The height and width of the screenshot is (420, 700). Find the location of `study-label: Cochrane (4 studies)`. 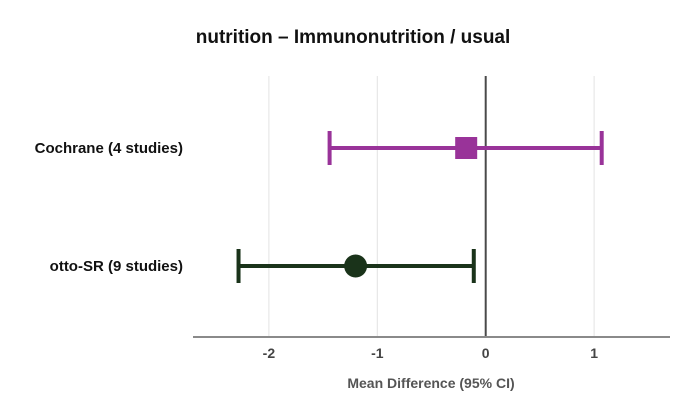

study-label: Cochrane (4 studies) is located at coordinates (109, 148).